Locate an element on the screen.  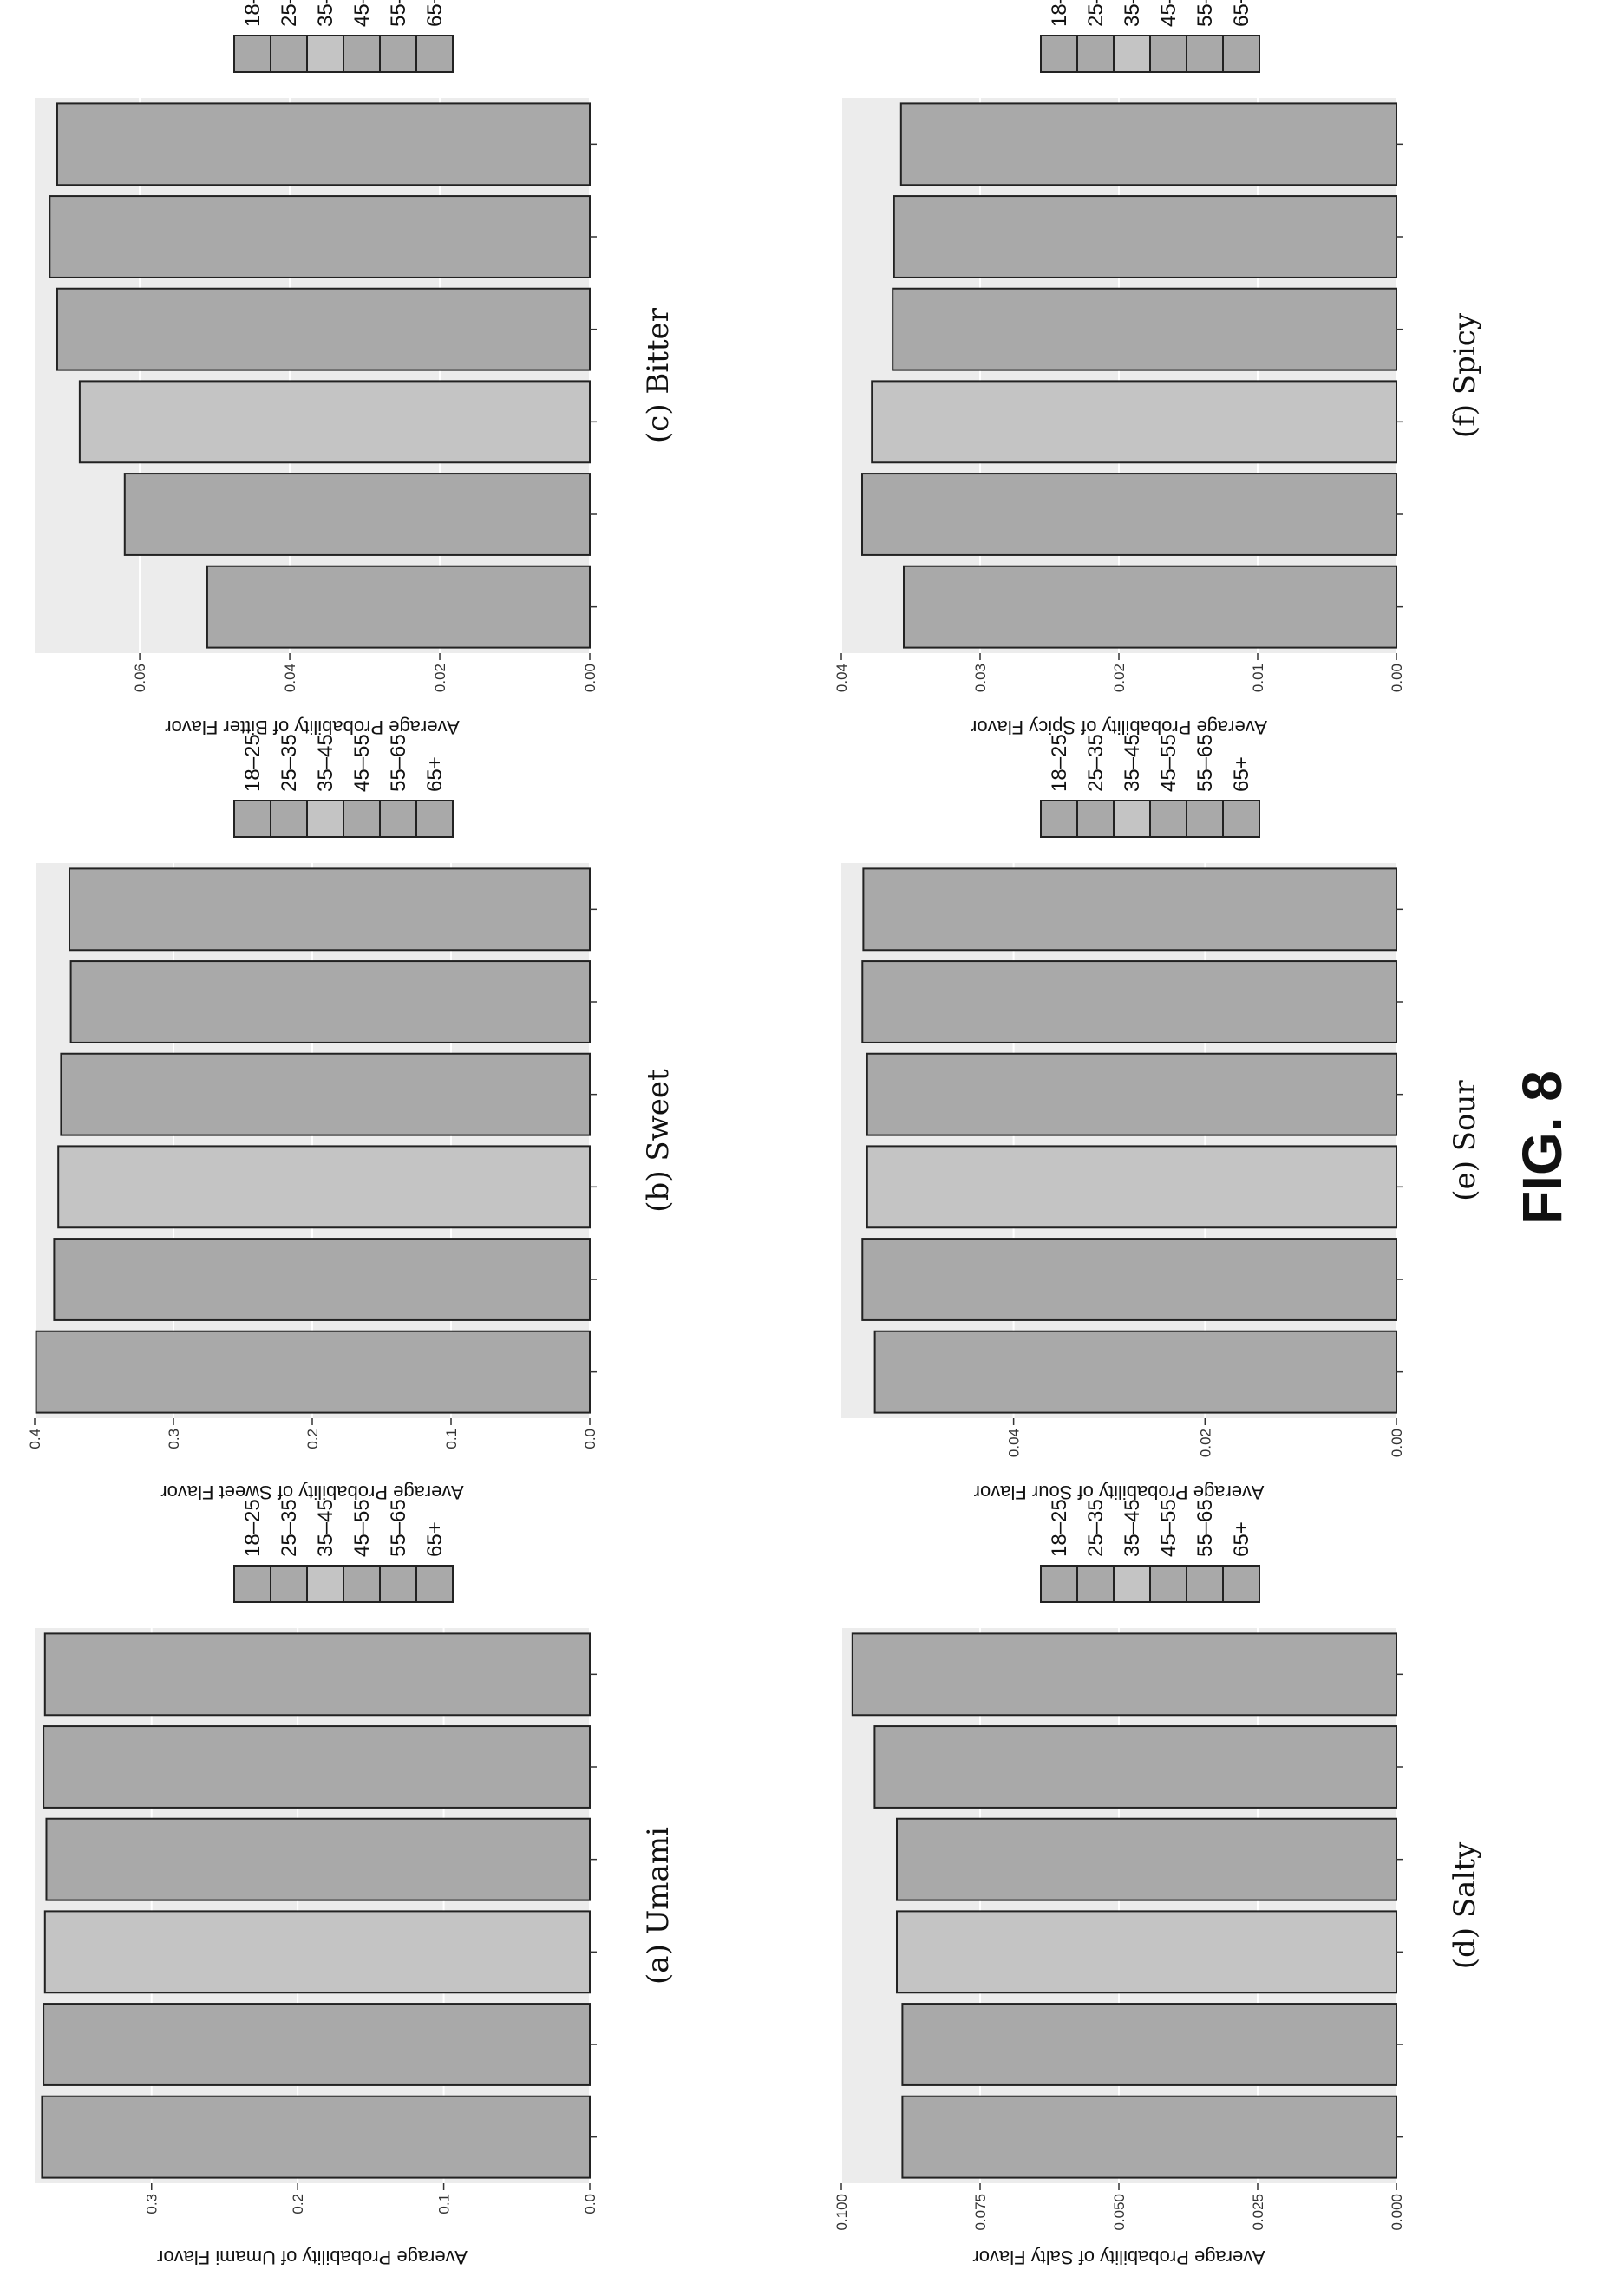
panel-caption: (c) Bitter is located at coordinates (658, 375).